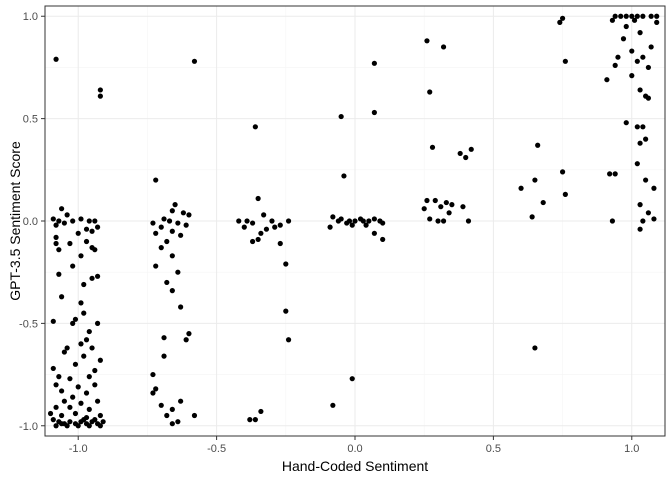 Image resolution: width=672 pixels, height=480 pixels. Describe the element at coordinates (631, 449) in the screenshot. I see `x-tick-label: 1.0` at that location.